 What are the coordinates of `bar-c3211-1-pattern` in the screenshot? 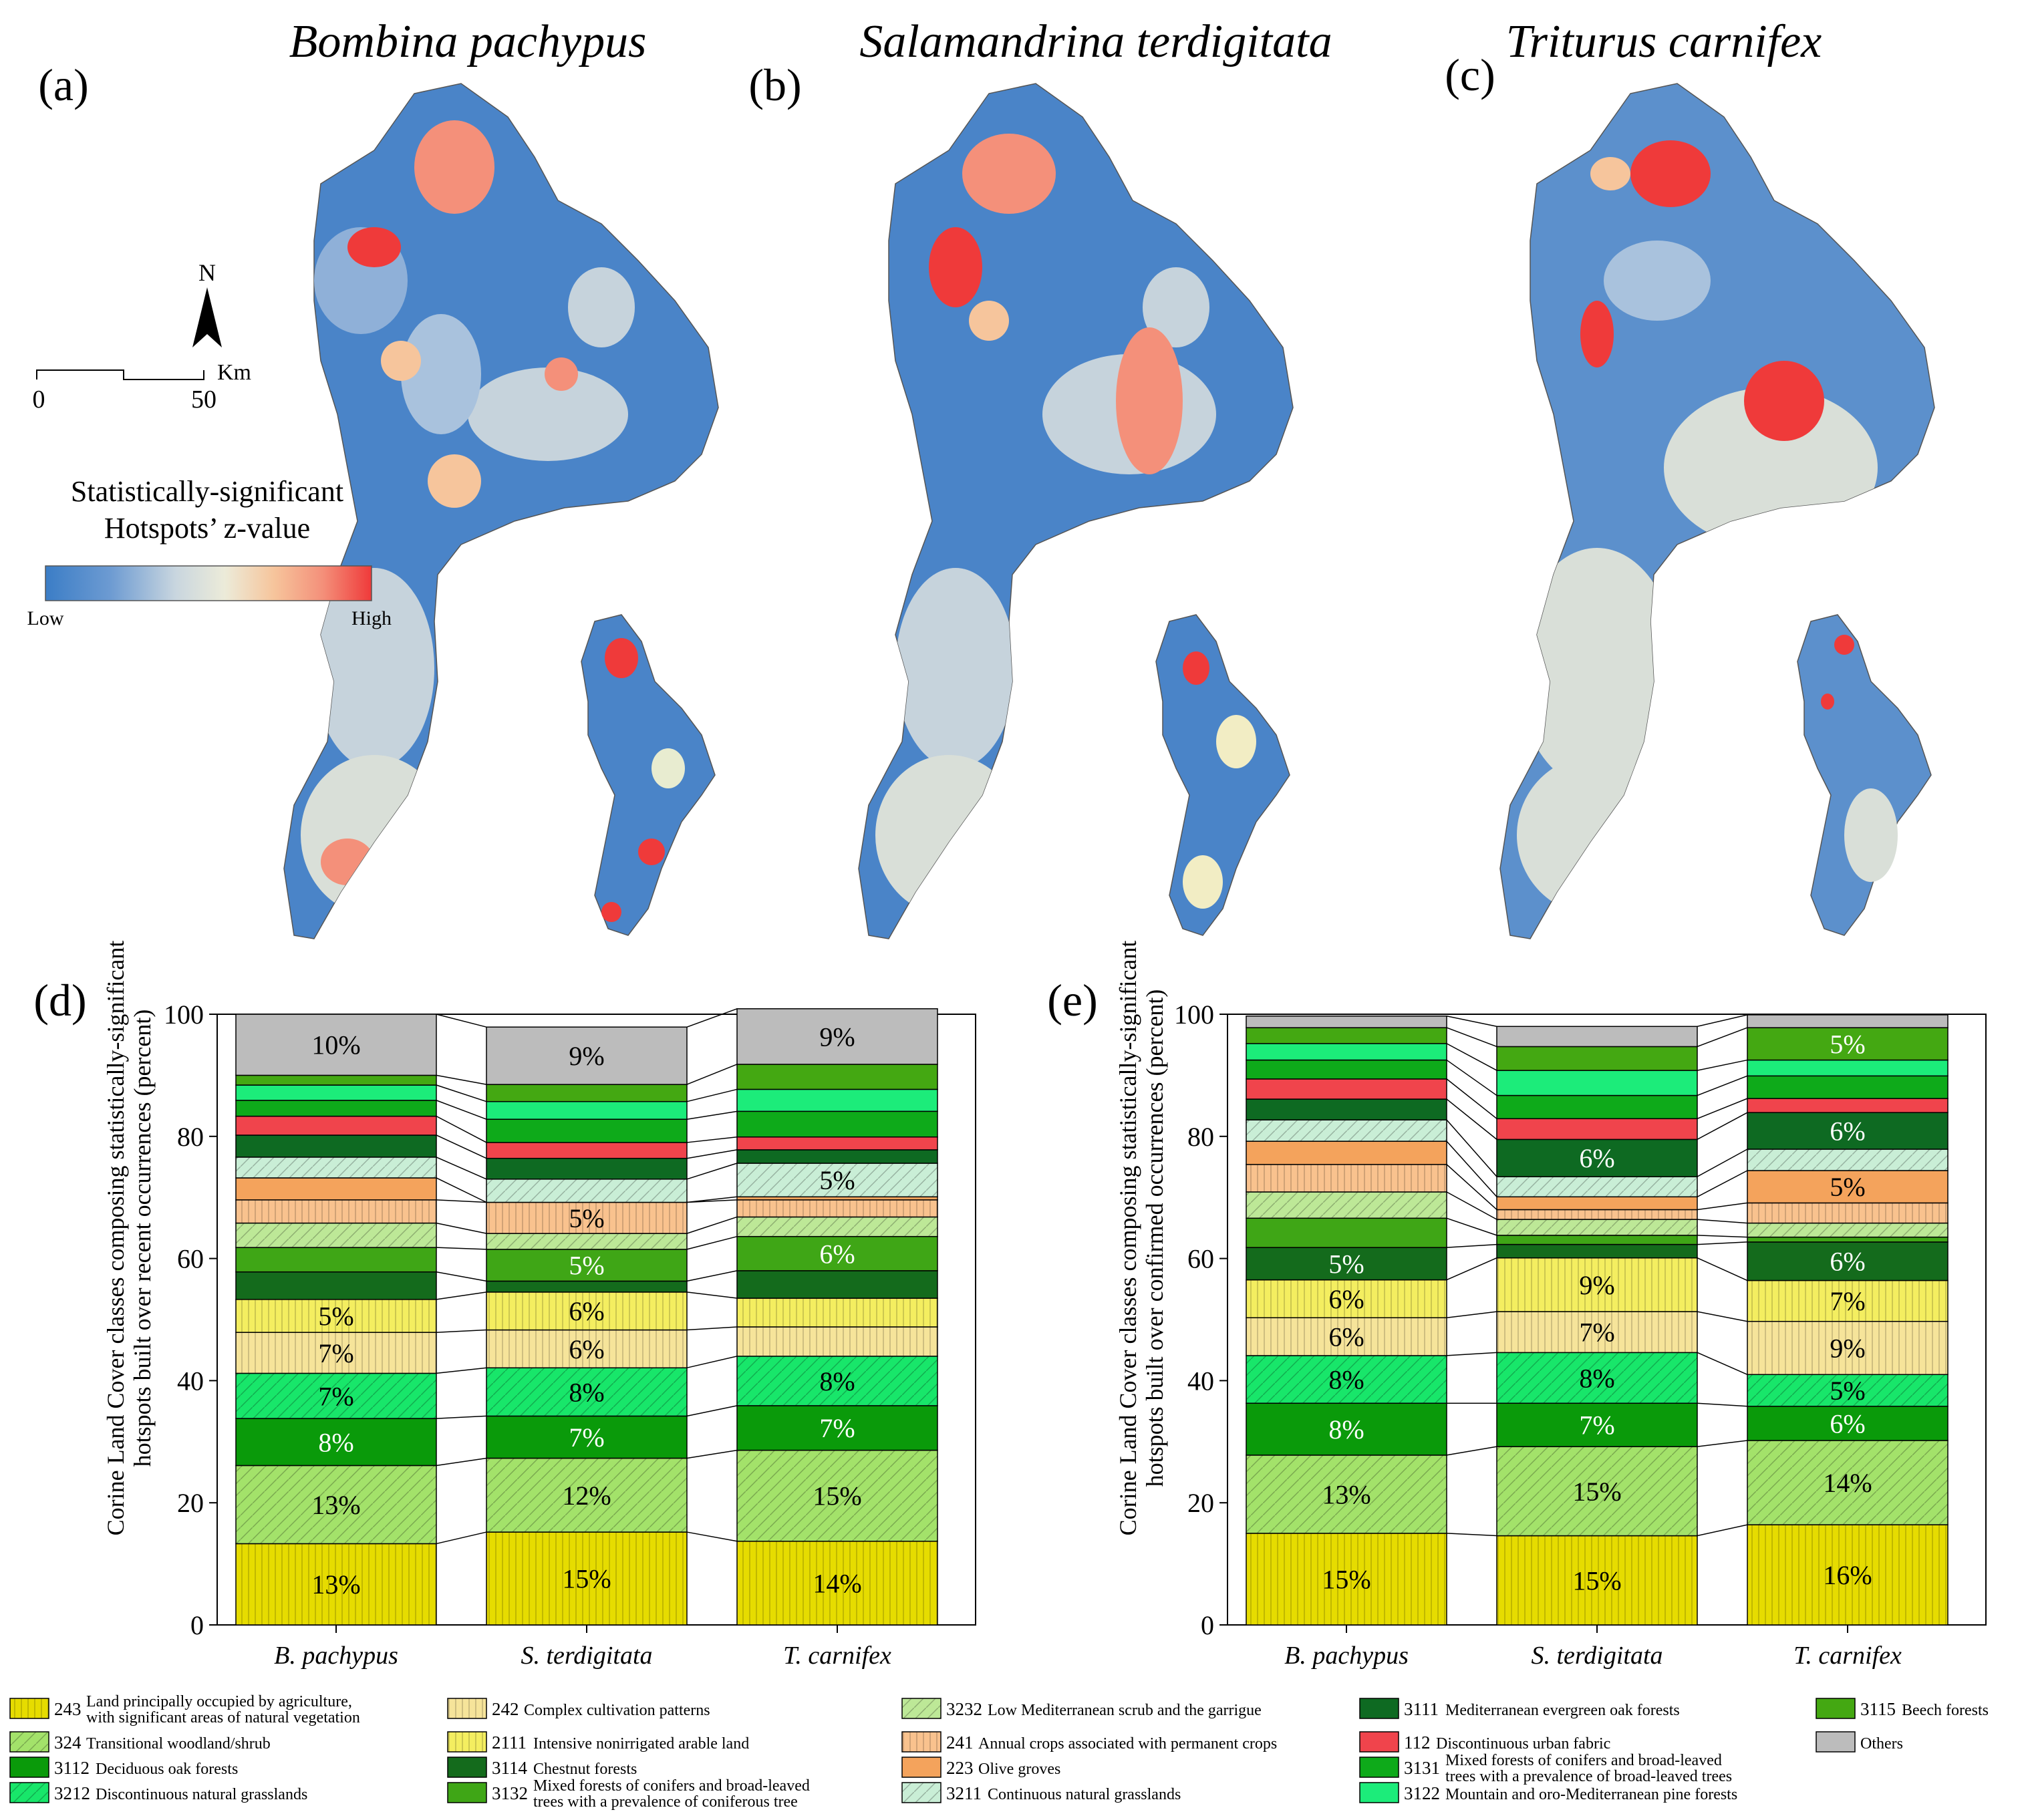 It's located at (1597, 1187).